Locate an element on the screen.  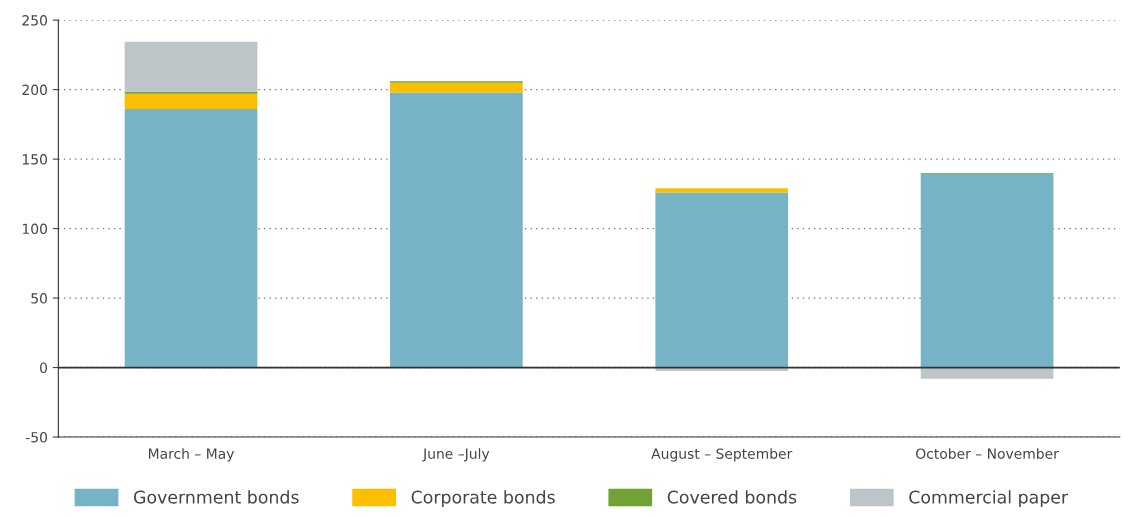
y-tick-label: 200 is located at coordinates (34, 90).